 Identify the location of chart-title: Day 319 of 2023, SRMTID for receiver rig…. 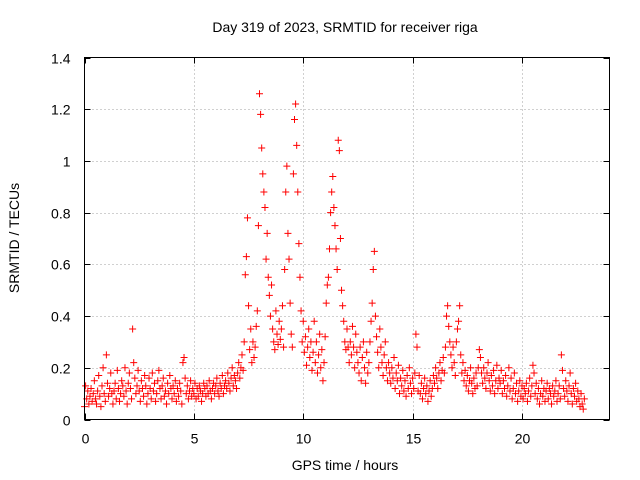
(345, 27).